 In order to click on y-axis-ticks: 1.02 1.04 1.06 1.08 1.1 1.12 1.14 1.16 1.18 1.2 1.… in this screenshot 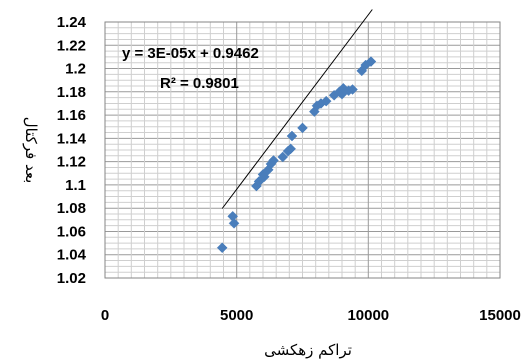, I will do `click(72, 150)`.